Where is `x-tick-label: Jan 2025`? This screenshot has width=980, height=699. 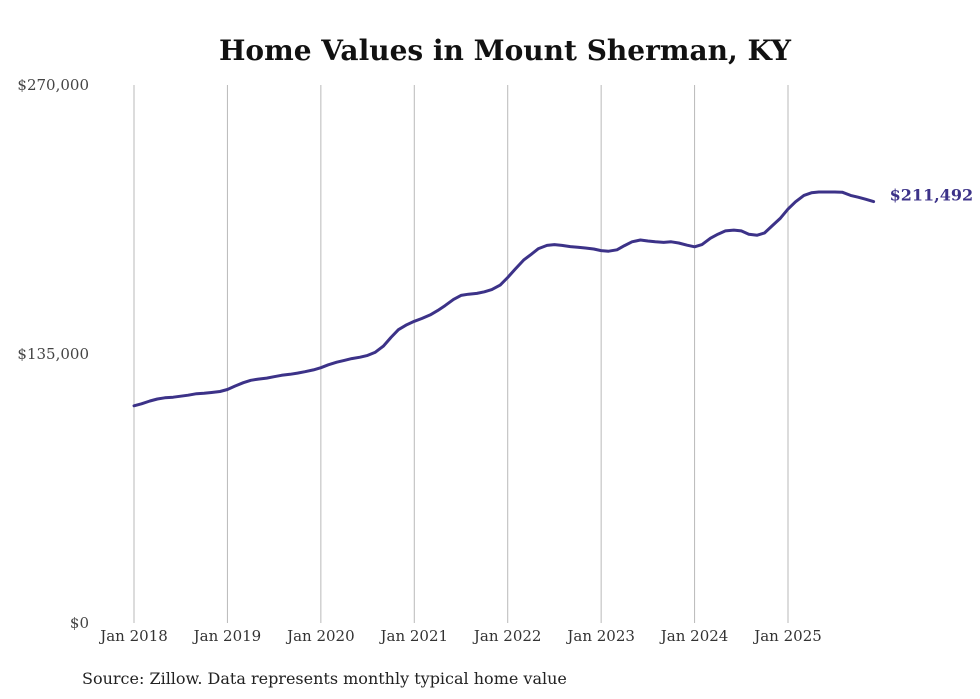
x-tick-label: Jan 2025 is located at coordinates (787, 636).